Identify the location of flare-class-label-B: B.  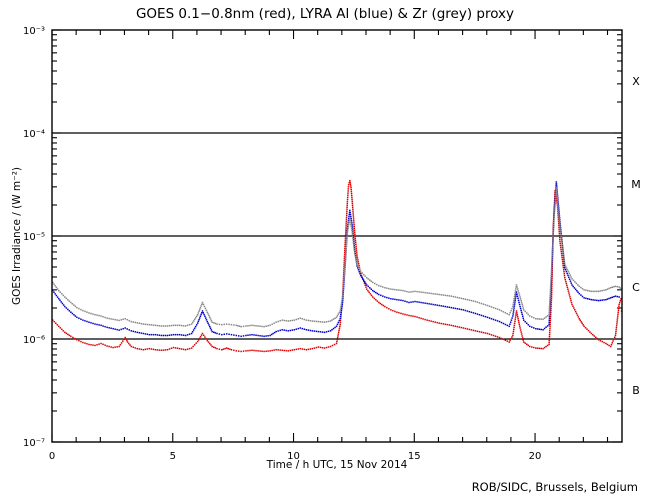
(636, 390).